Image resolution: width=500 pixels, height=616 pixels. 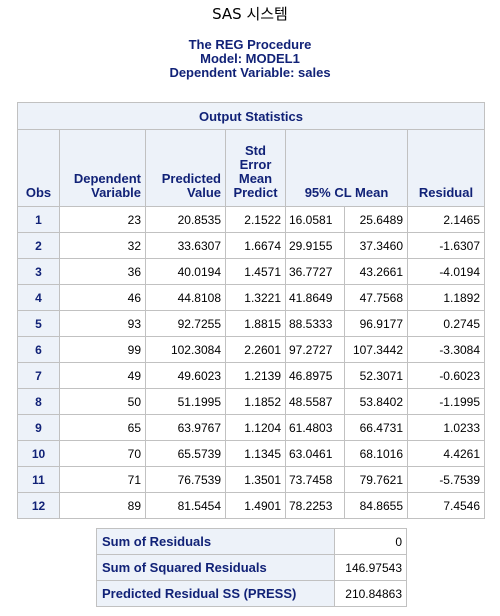 I want to click on cell-residual: 1.0233, so click(x=446, y=427).